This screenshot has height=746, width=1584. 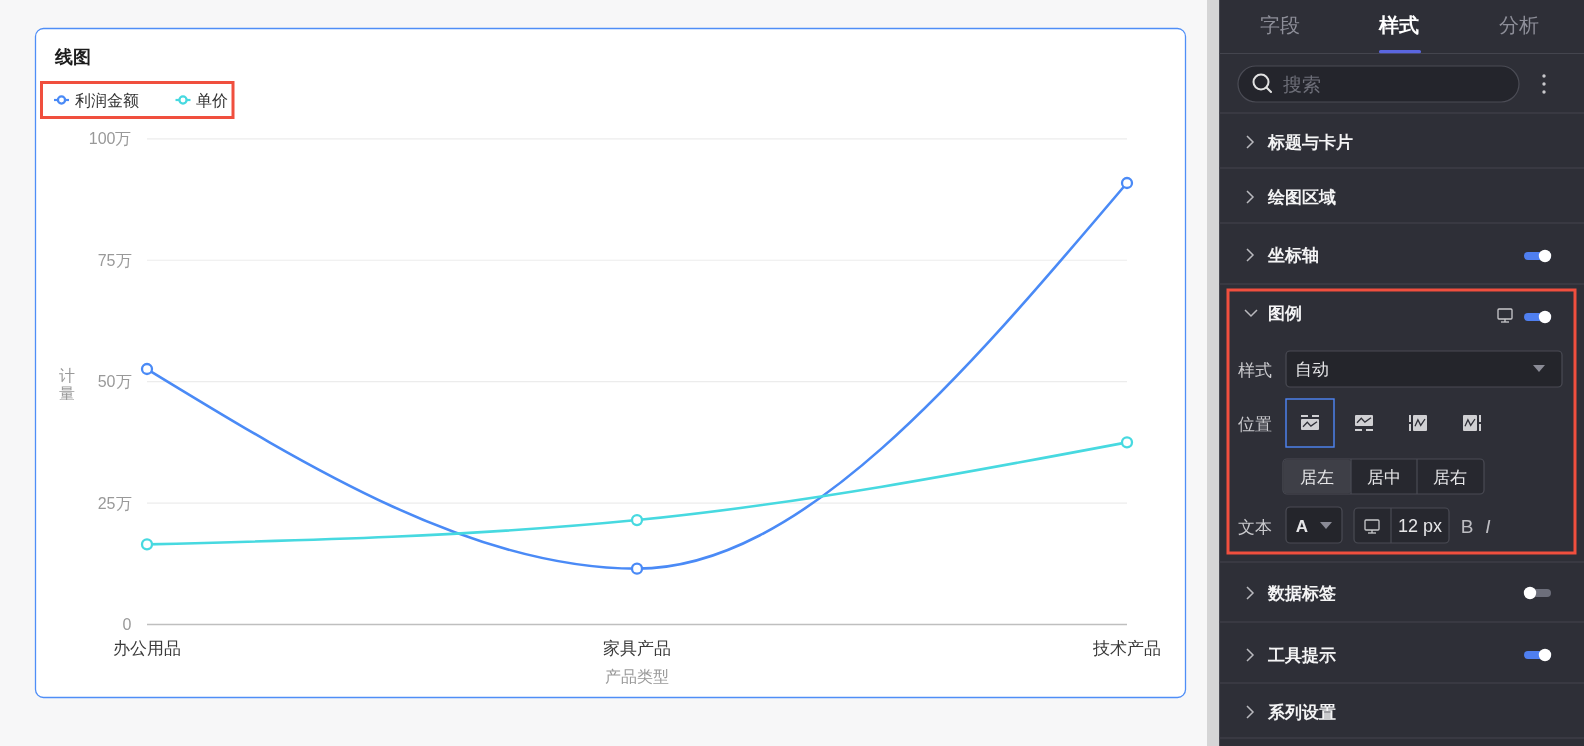 I want to click on y-tick-label: 100万, so click(x=110, y=139).